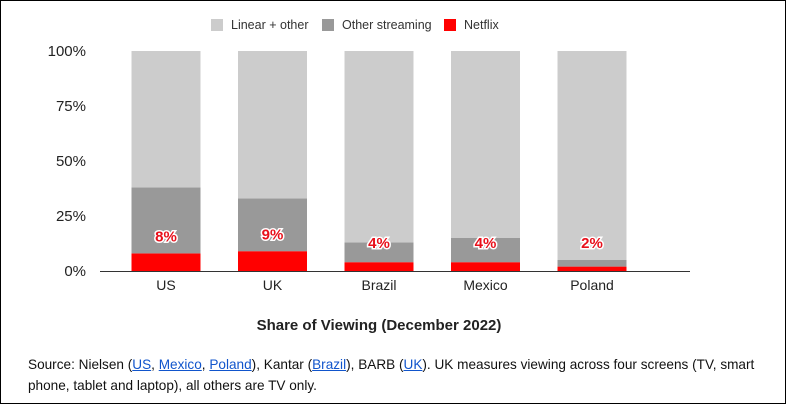 Image resolution: width=788 pixels, height=406 pixels. What do you see at coordinates (379, 325) in the screenshot?
I see `x-axis-title: Share of Viewing (December 2022)` at bounding box center [379, 325].